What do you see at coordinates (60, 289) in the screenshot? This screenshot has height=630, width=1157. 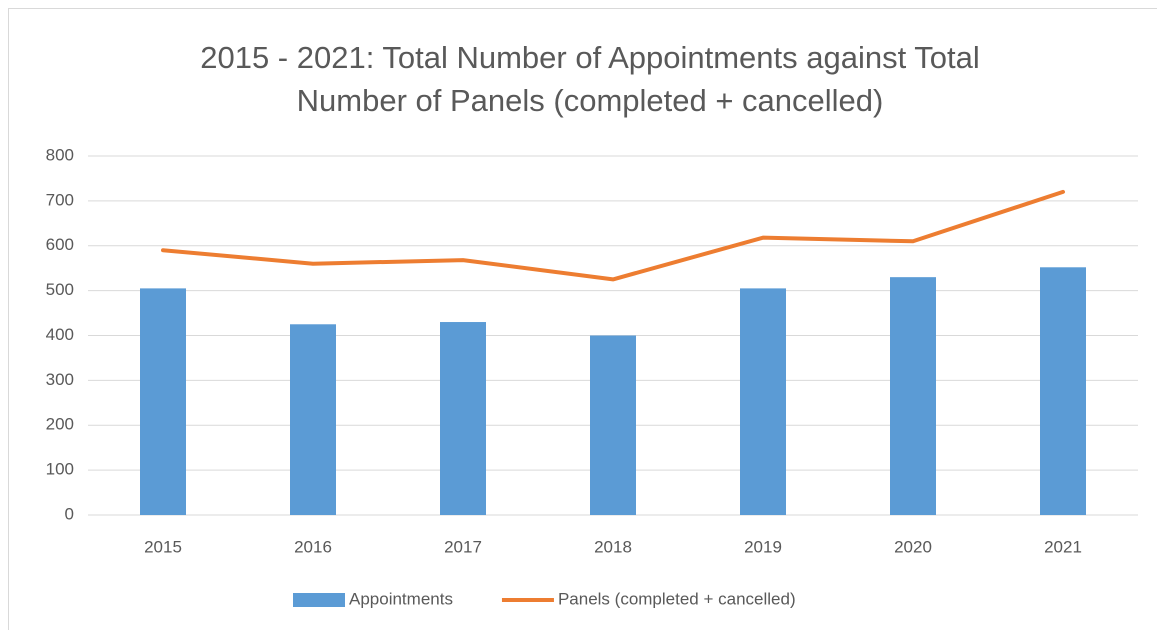 I see `y-tick-label: 500` at bounding box center [60, 289].